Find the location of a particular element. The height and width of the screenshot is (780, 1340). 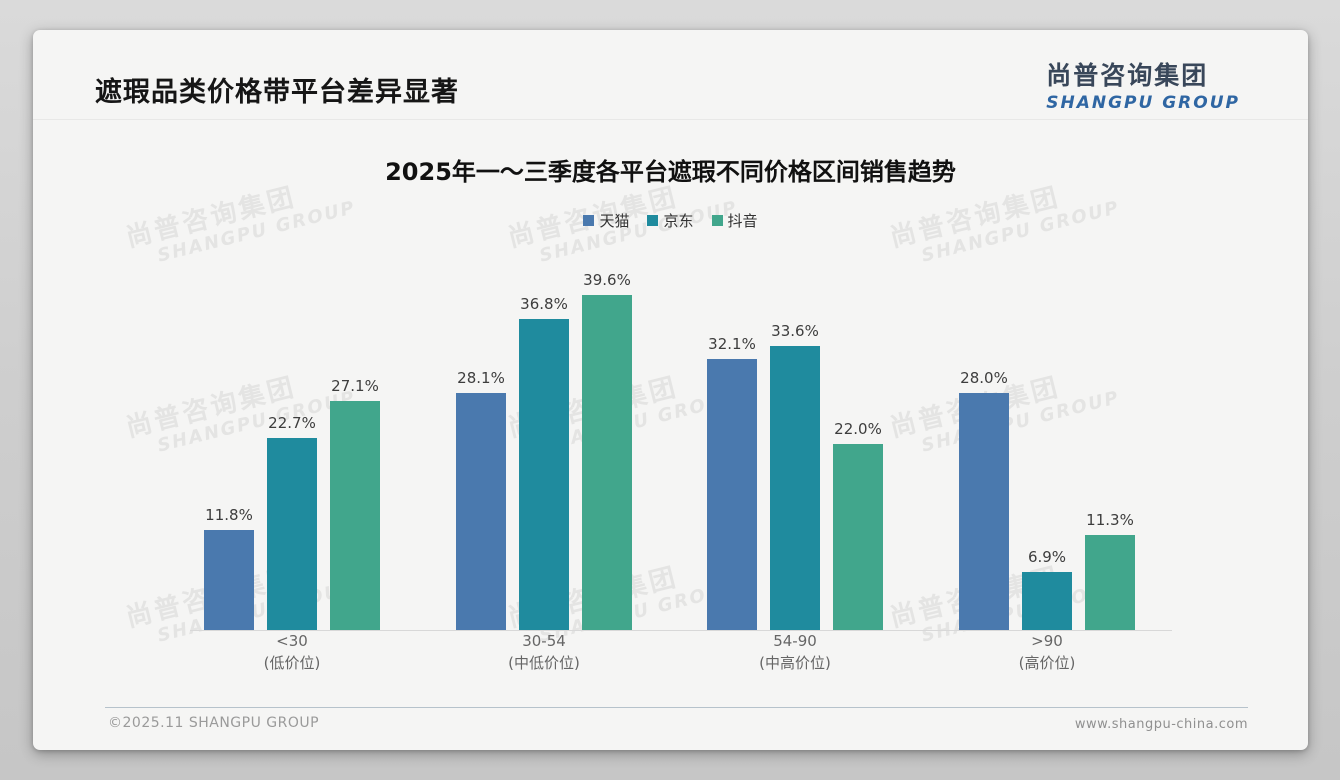

legend-item: 天猫 is located at coordinates (606, 220).